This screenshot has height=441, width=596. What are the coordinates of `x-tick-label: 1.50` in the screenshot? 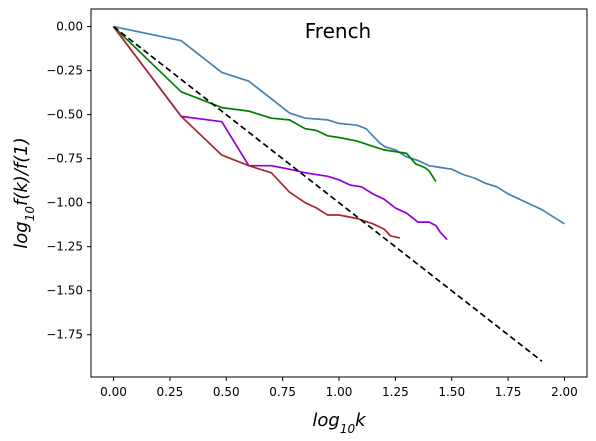 It's located at (451, 392).